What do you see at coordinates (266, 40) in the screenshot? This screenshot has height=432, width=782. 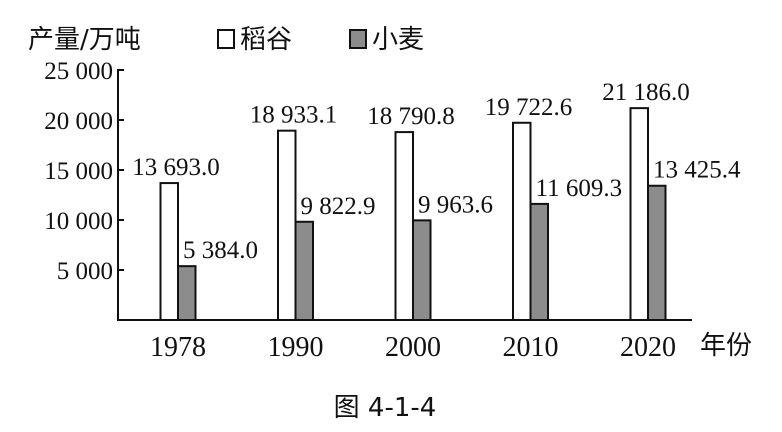 I see `legend-label-rice: 稻谷` at bounding box center [266, 40].